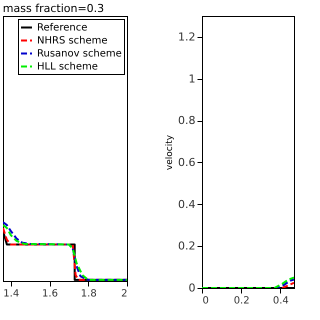 This screenshot has width=320, height=320. Describe the element at coordinates (187, 37) in the screenshot. I see `y-tick-label: 1.2` at that location.